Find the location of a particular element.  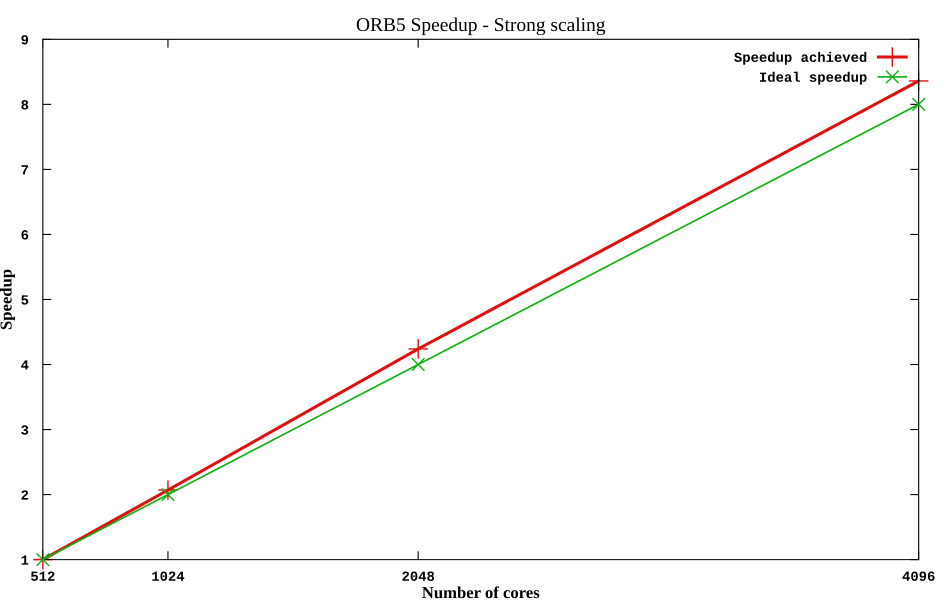

x-axis-title: Number of cores is located at coordinates (481, 592).